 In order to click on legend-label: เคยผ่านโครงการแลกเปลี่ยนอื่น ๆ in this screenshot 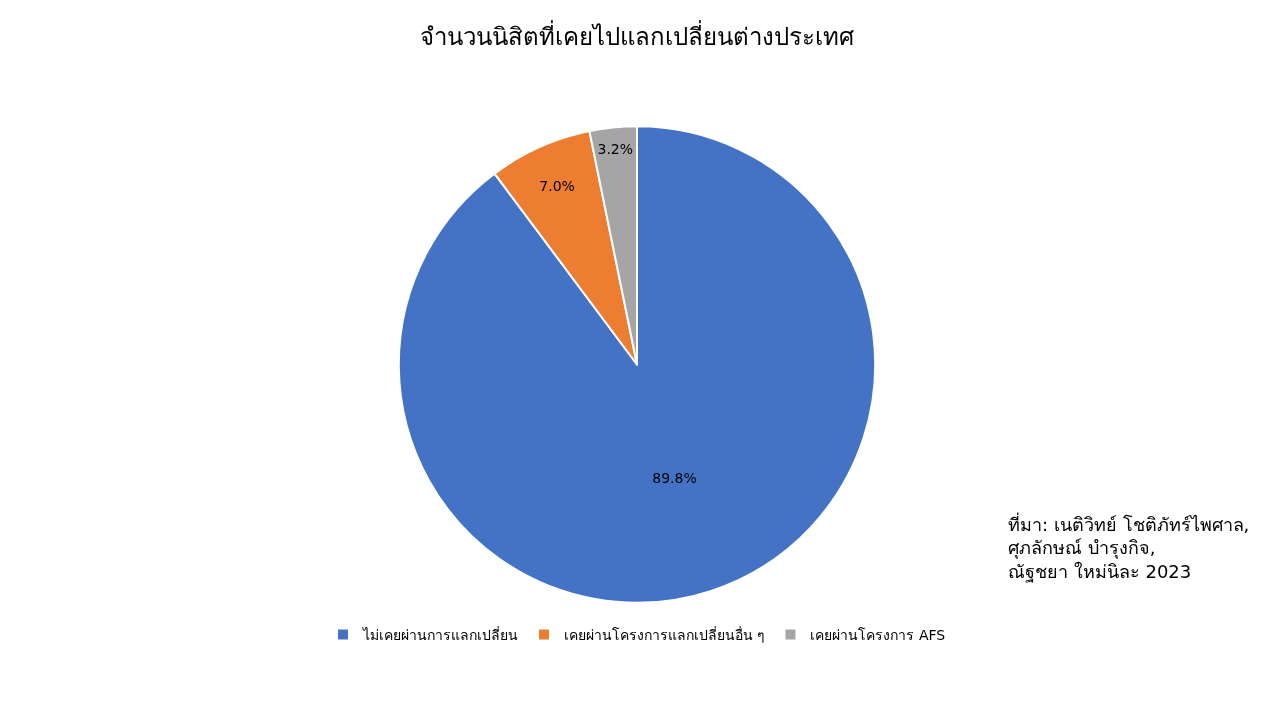, I will do `click(665, 634)`.